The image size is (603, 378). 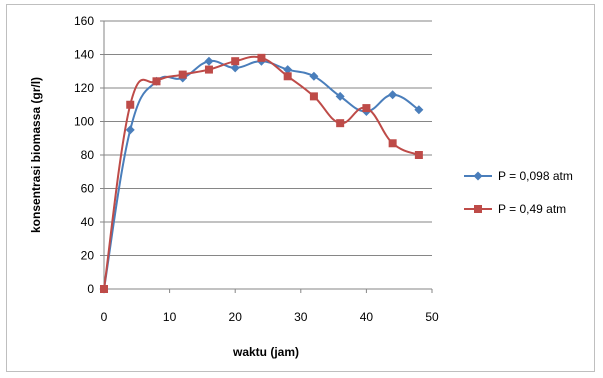 I want to click on x-axis-title: waktu (jam), so click(x=265, y=352).